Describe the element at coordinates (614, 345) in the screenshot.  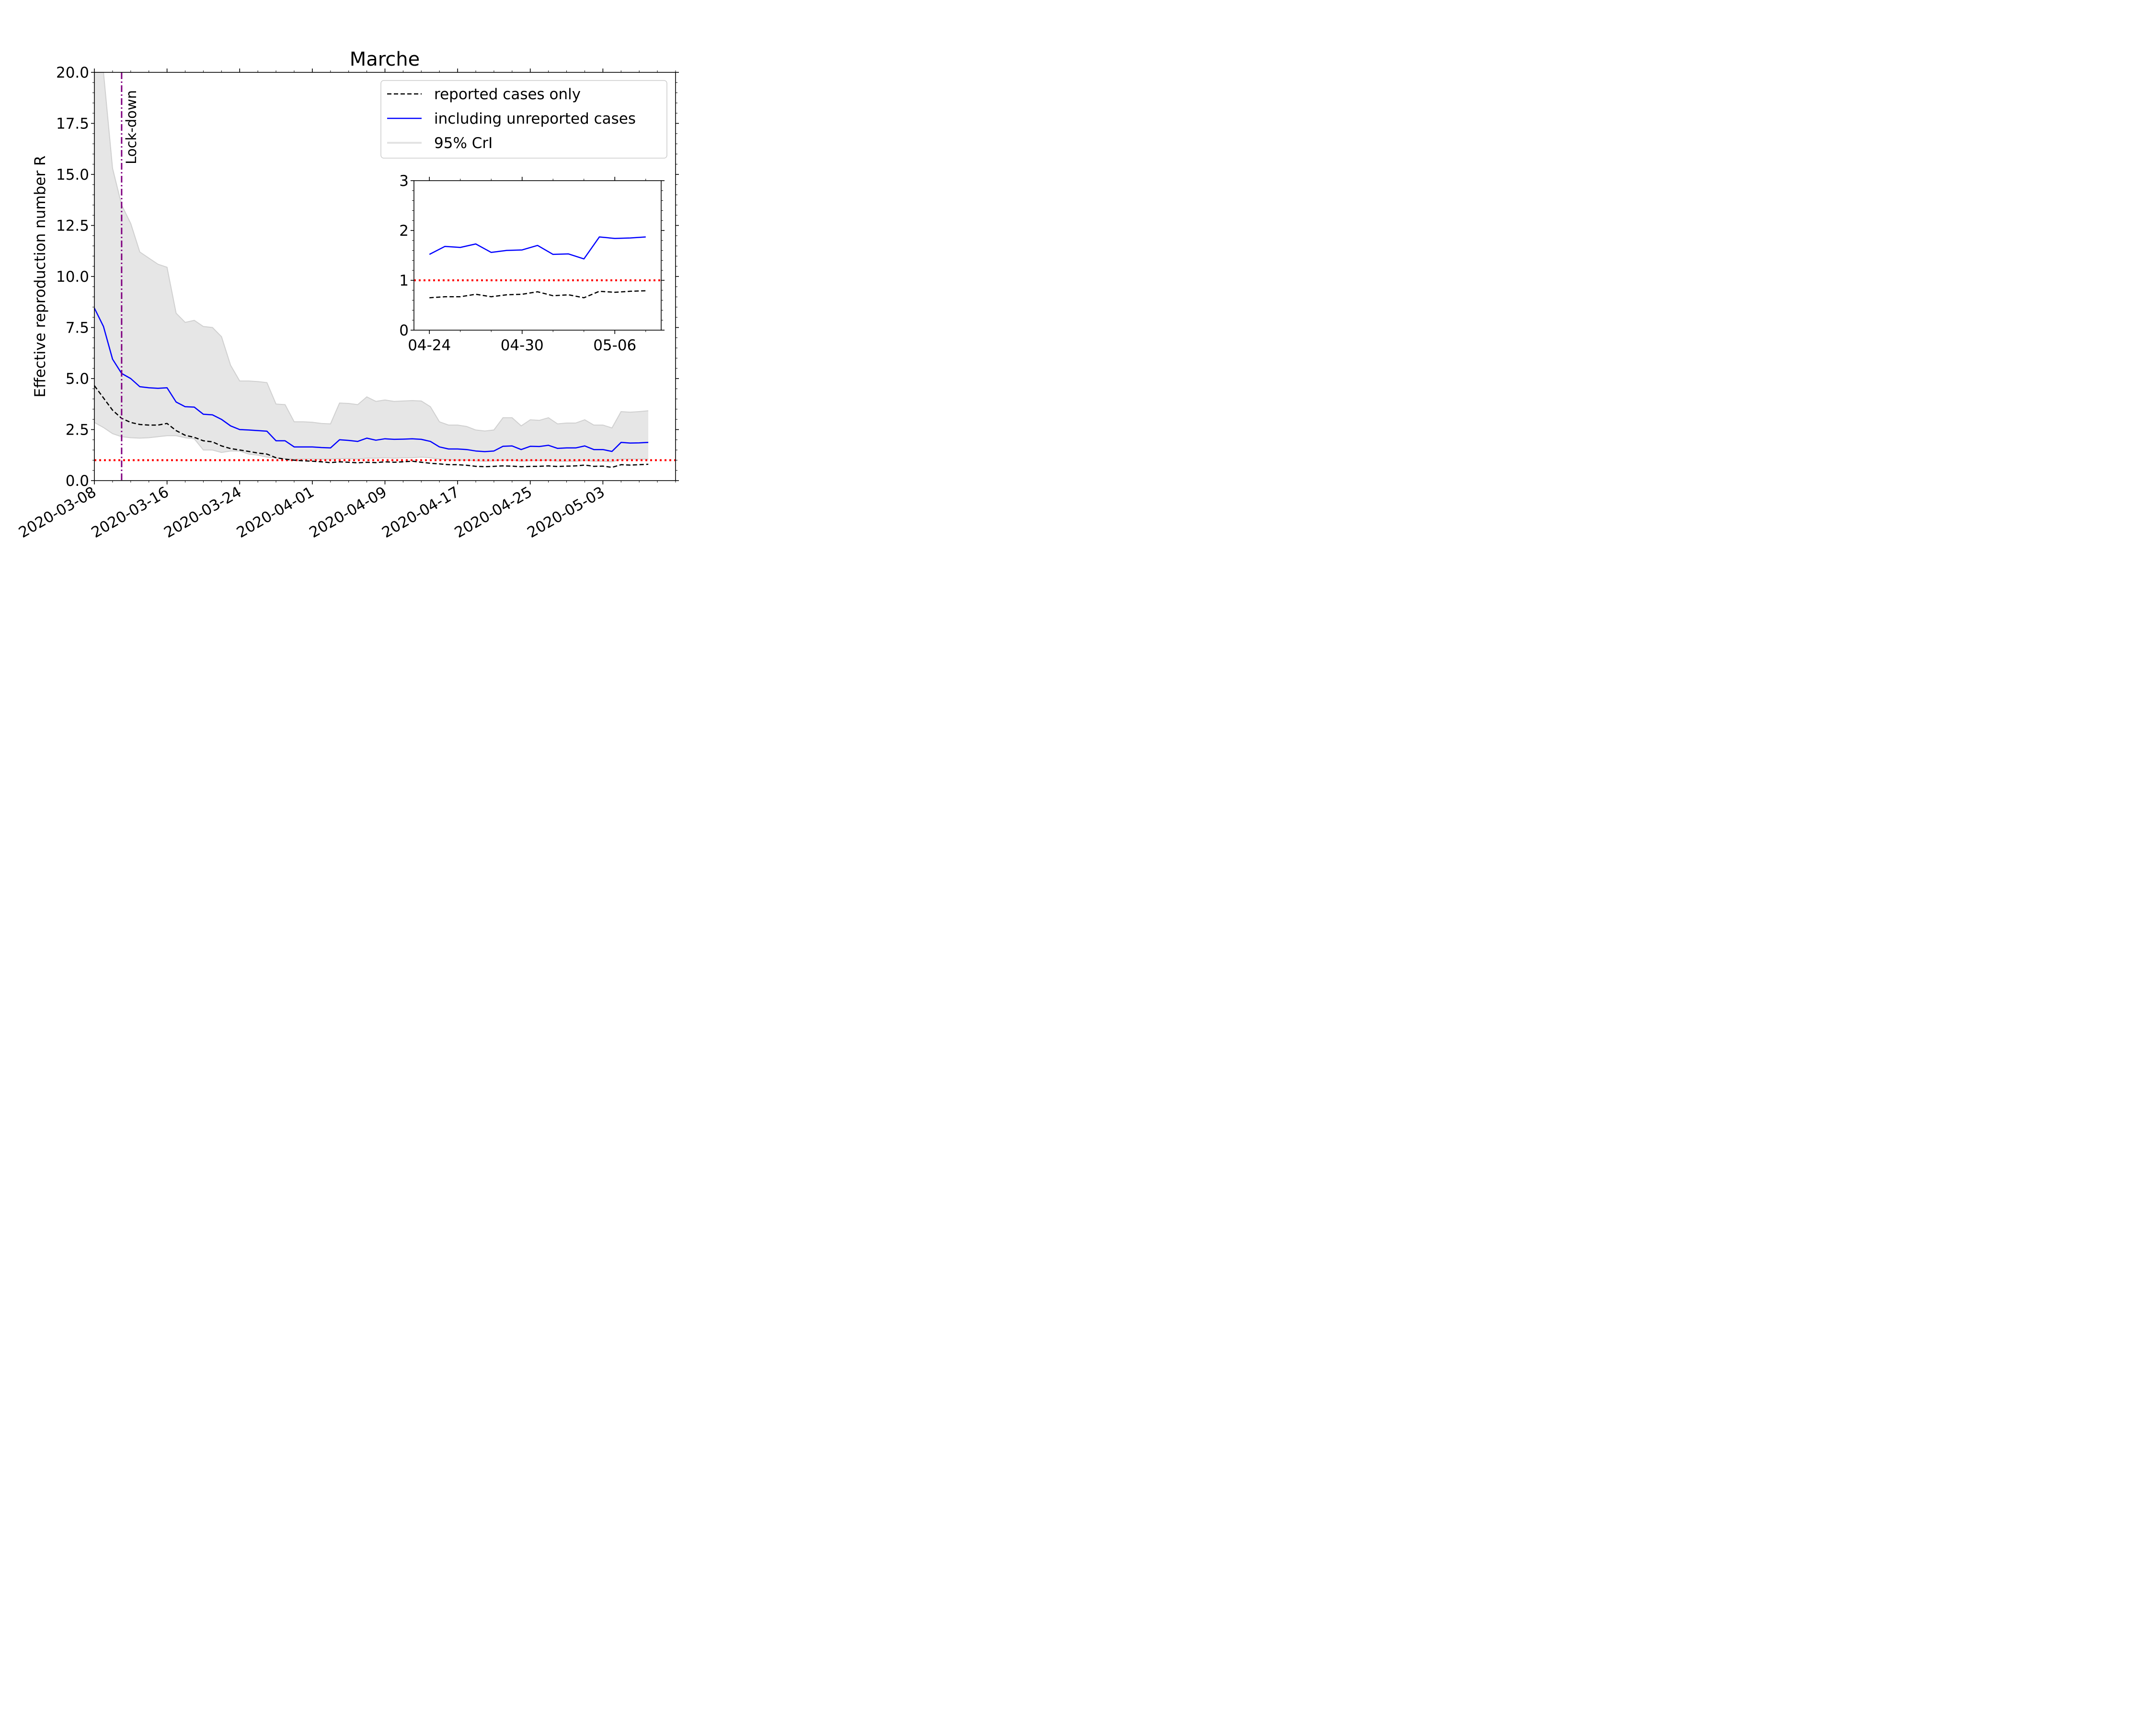
I see `inset-x-tick-label: 05-06` at that location.